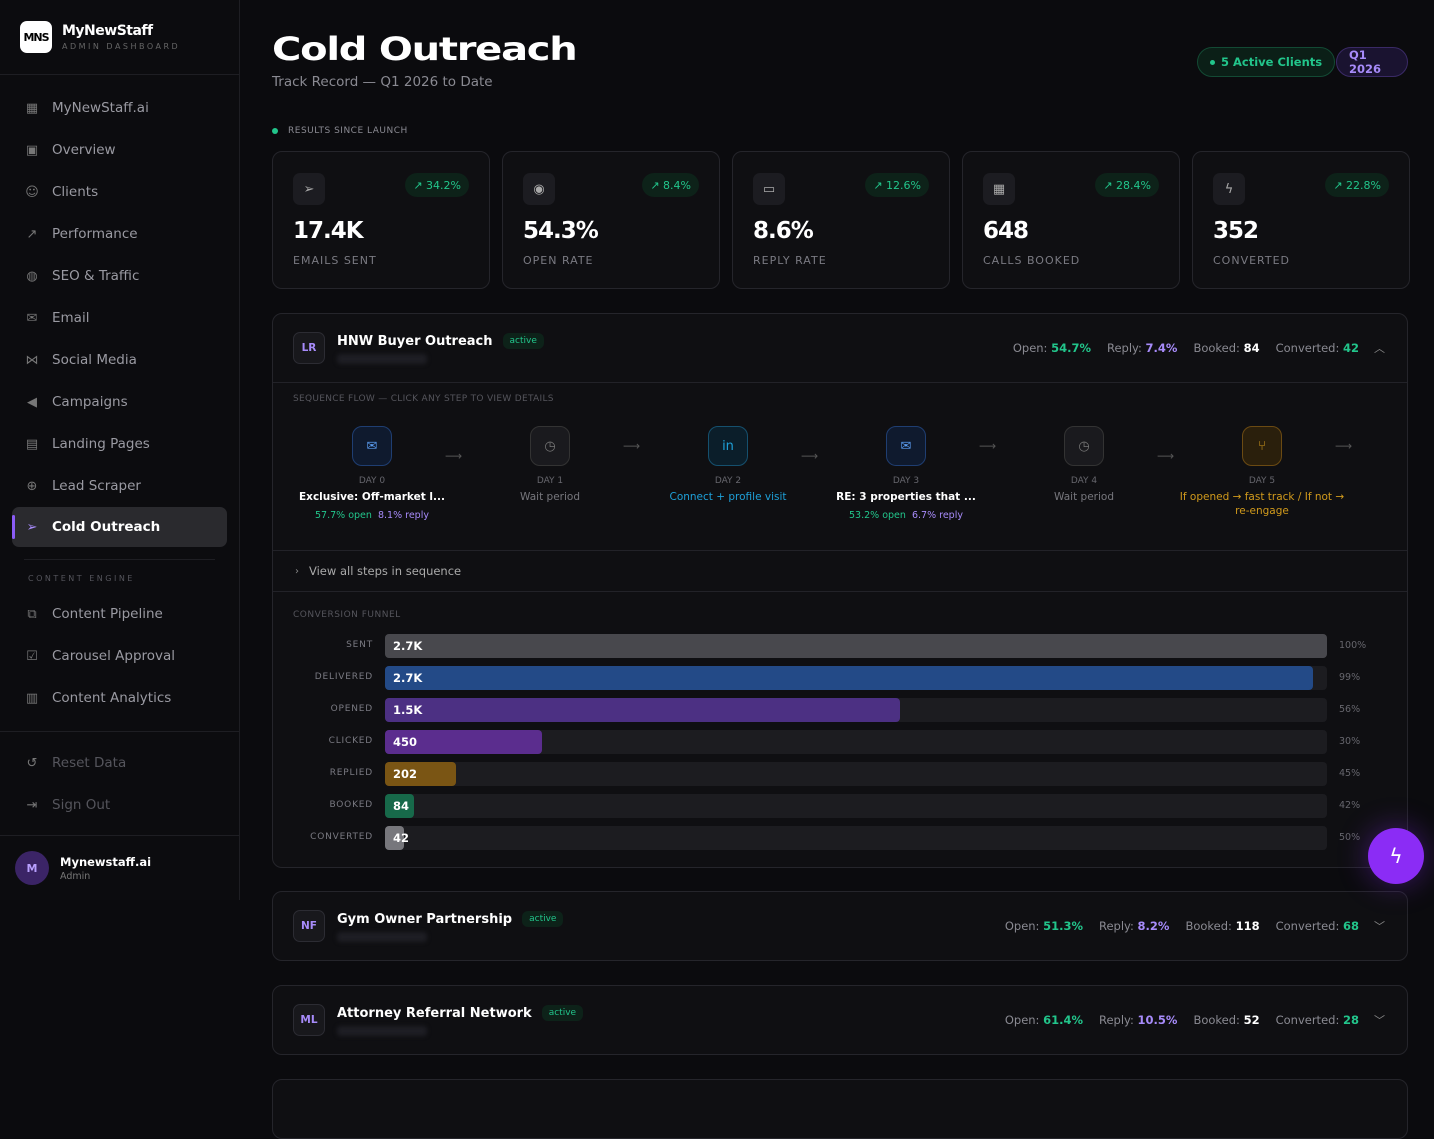 The height and width of the screenshot is (1139, 1434). I want to click on booked-metric: Booked: 84, so click(1226, 348).